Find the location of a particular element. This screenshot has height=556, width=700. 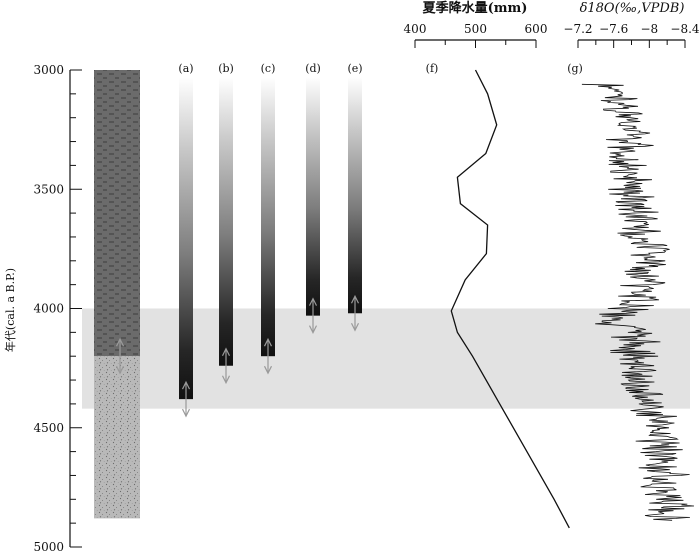

precipitation-axis-title: 夏季降水量(mm) is located at coordinates (475, 8).